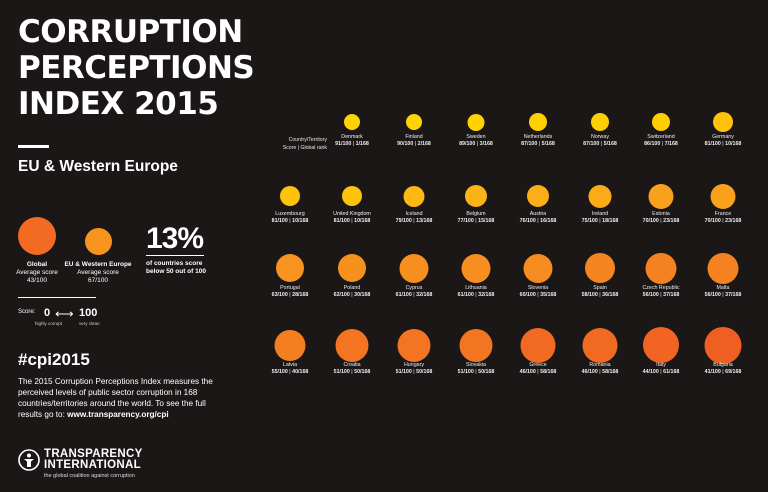  What do you see at coordinates (37, 273) in the screenshot?
I see `global-average-legend: Global Average score 43/100` at bounding box center [37, 273].